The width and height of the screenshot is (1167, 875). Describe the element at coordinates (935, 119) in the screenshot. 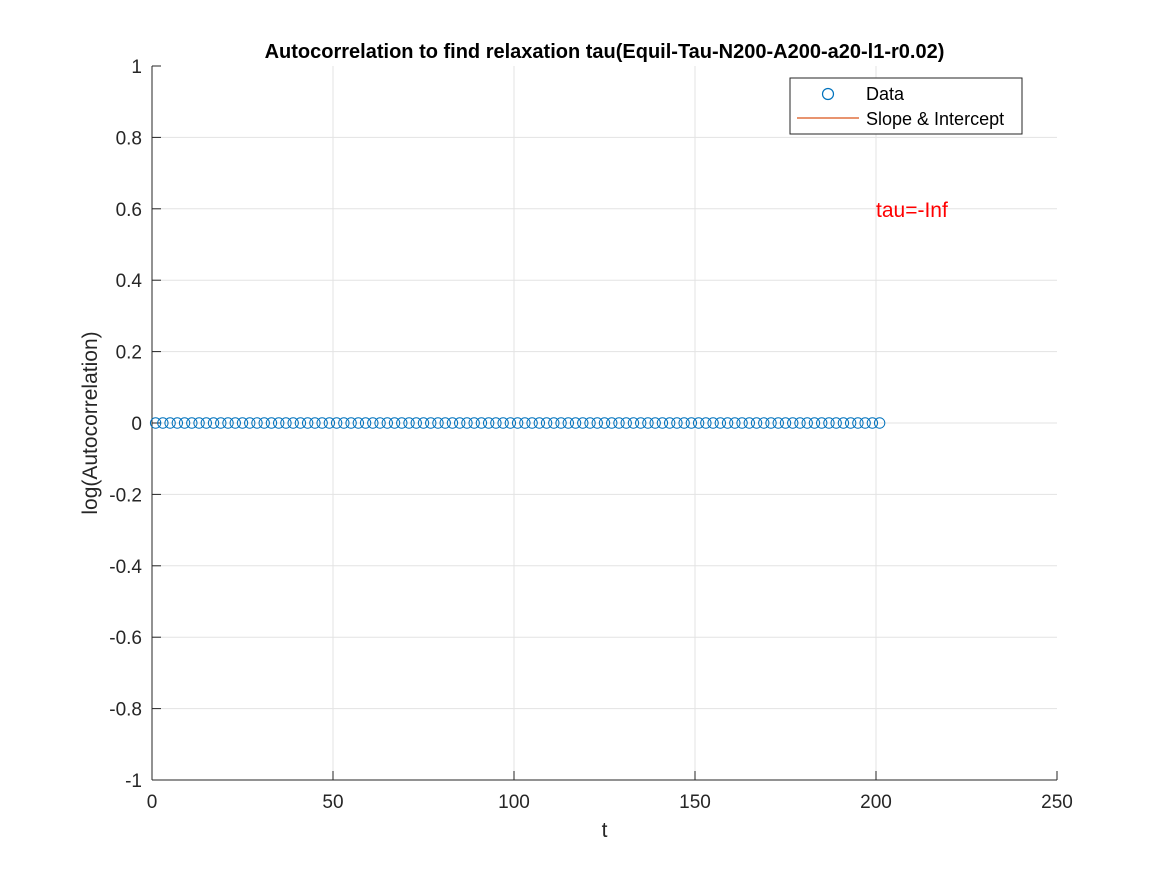

I see `legend-label-fit: Slope & Intercept` at that location.